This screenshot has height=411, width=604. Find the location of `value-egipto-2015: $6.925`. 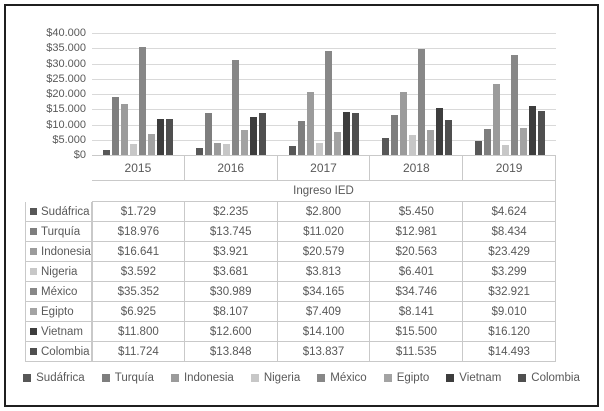

value-egipto-2015: $6.925 is located at coordinates (138, 312).